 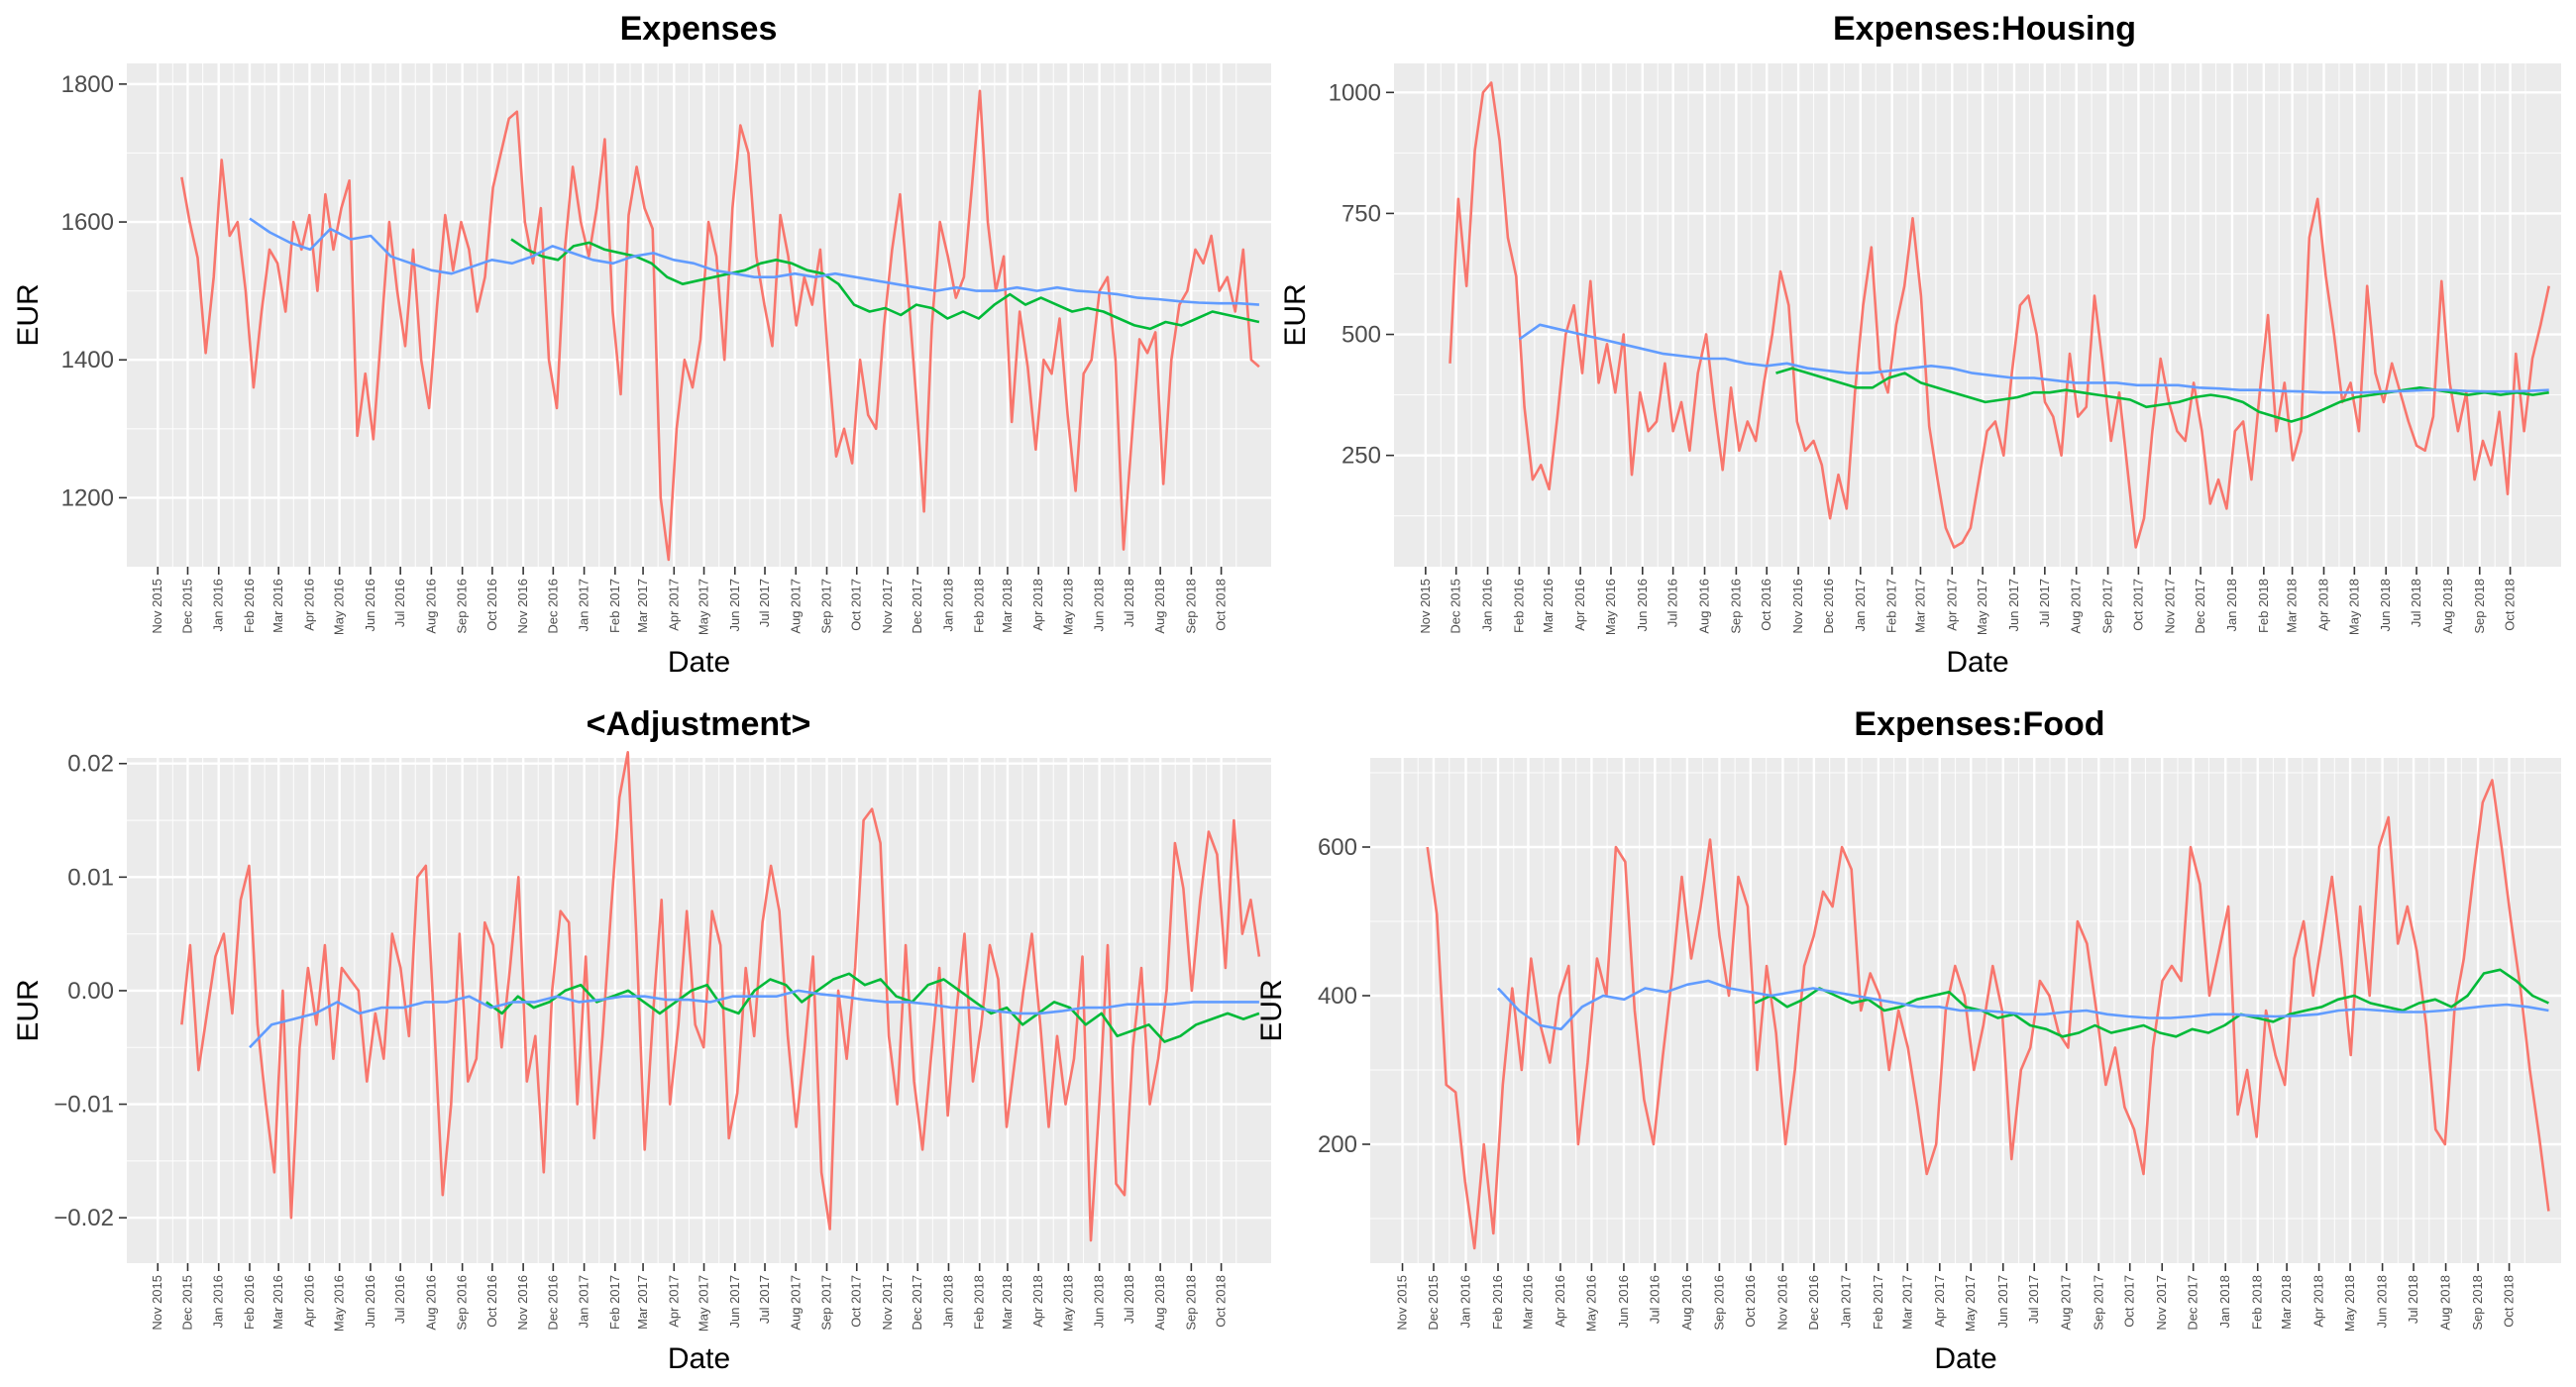 What do you see at coordinates (552, 606) in the screenshot?
I see `x-tick-label: Dec 2016` at bounding box center [552, 606].